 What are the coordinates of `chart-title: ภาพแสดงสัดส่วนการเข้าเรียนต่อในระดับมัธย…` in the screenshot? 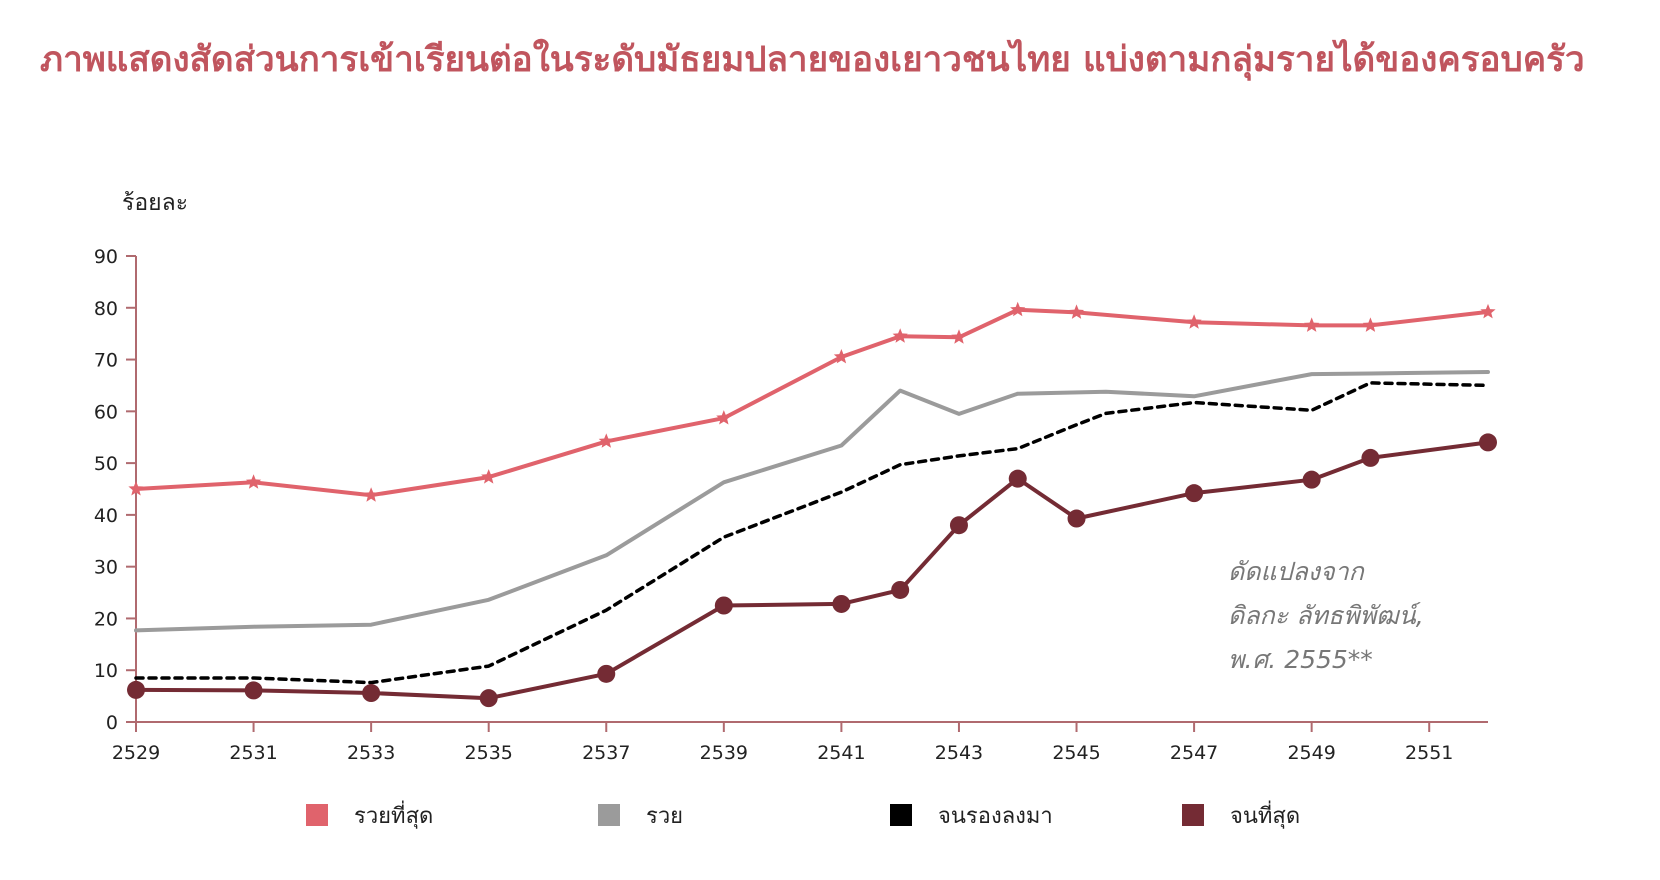 It's located at (812, 60).